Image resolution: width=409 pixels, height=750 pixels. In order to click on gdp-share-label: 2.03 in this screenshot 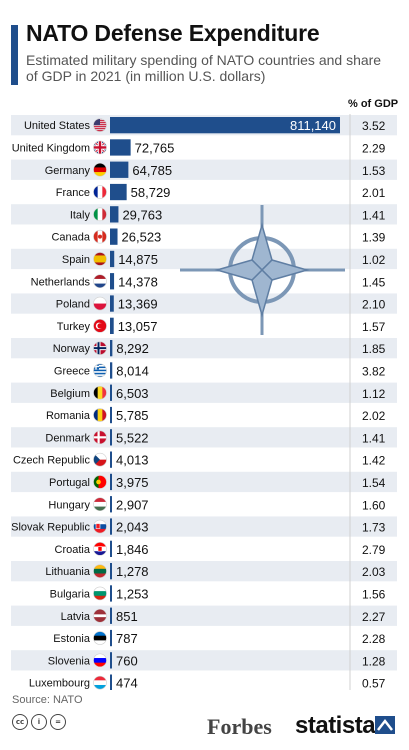, I will do `click(374, 572)`.